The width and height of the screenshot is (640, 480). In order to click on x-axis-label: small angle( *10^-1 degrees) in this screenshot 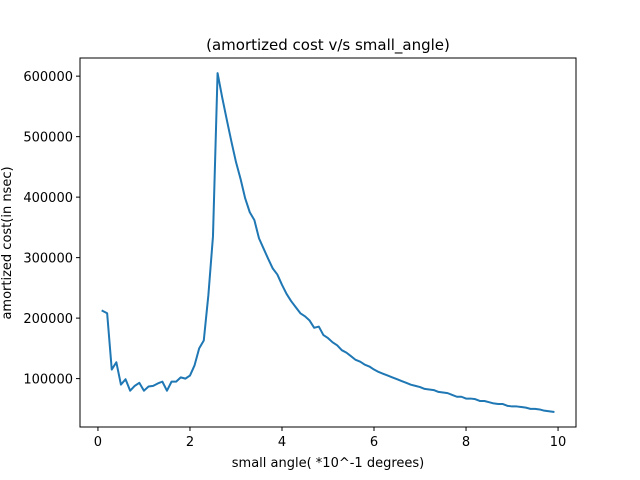, I will do `click(328, 463)`.